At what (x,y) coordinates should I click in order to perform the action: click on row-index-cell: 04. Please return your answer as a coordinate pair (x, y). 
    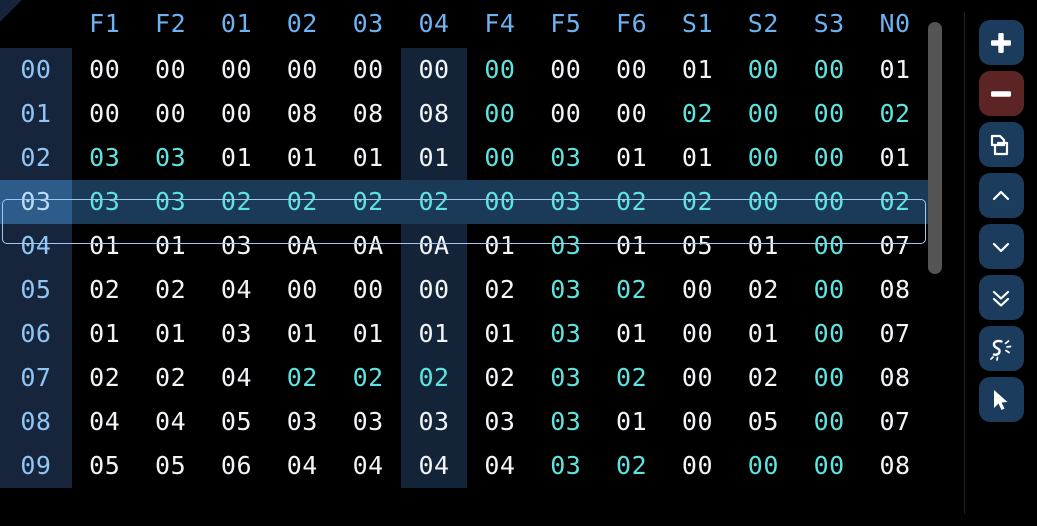
    Looking at the image, I should click on (36, 246).